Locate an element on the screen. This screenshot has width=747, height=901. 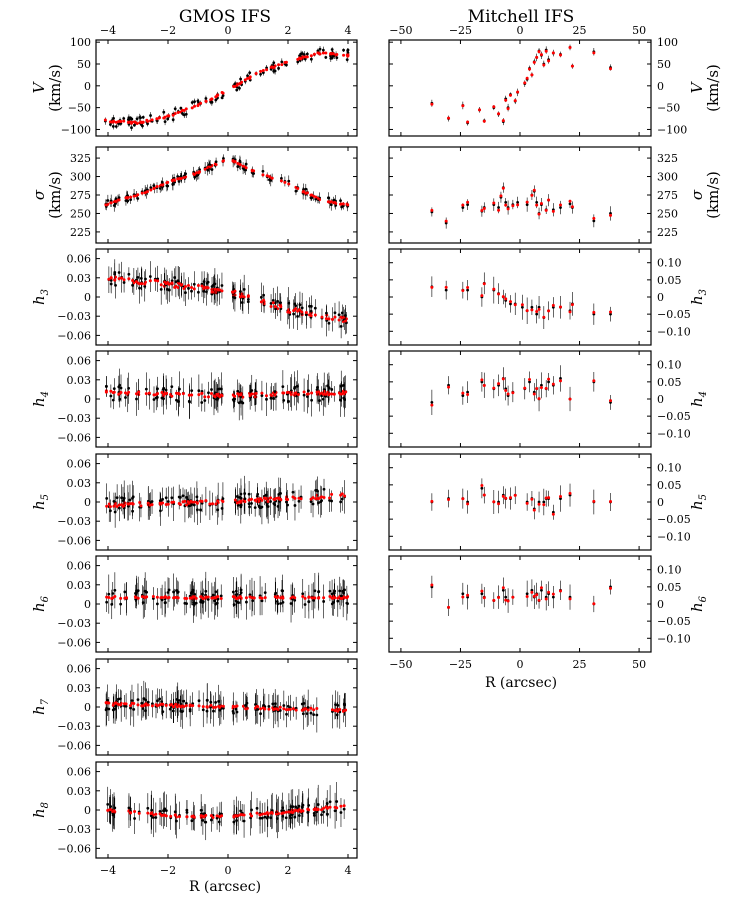
panel-frame is located at coordinates (520, 399).